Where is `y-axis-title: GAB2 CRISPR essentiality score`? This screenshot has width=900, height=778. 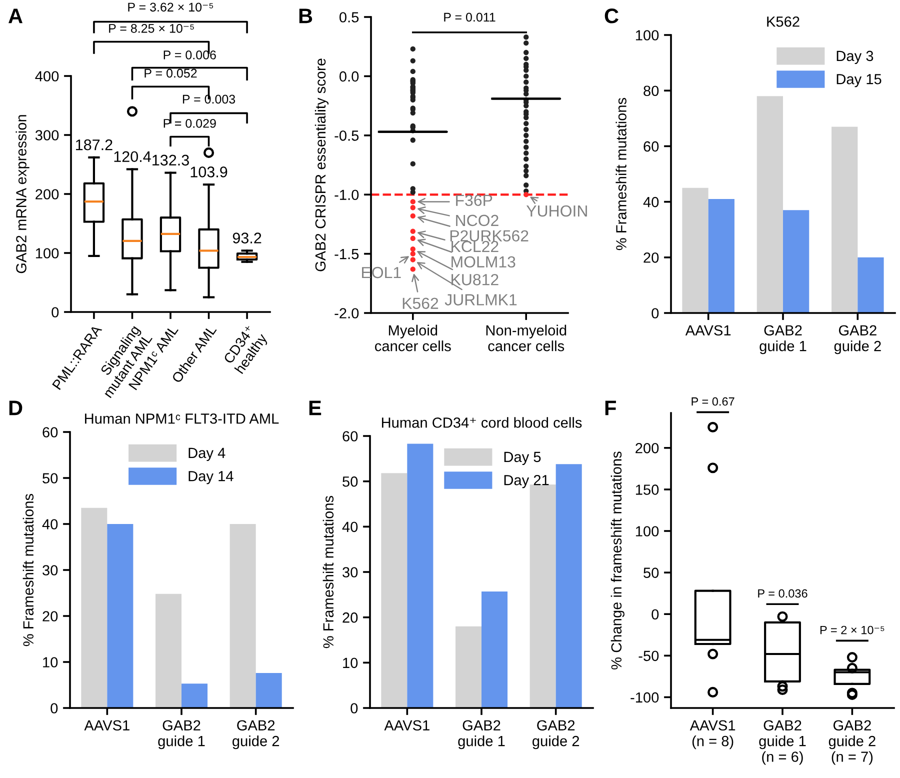 y-axis-title: GAB2 CRISPR essentiality score is located at coordinates (321, 165).